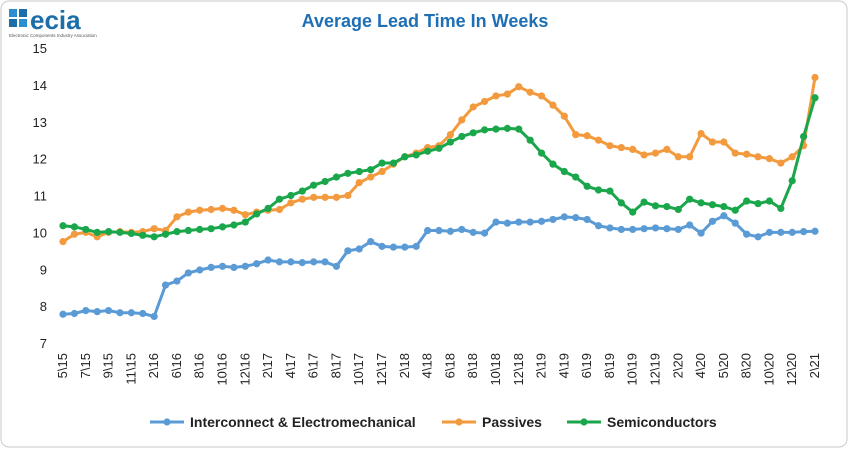 The image size is (850, 450). Describe the element at coordinates (40, 85) in the screenshot. I see `y-tick-label: 14` at that location.